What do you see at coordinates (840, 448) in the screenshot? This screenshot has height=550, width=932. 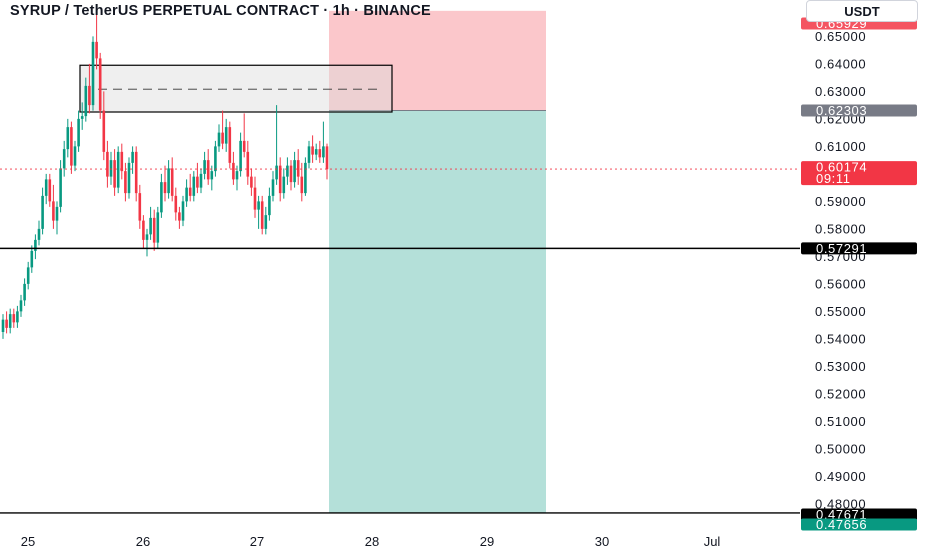 I see `price-tick-label: 0.50000` at bounding box center [840, 448].